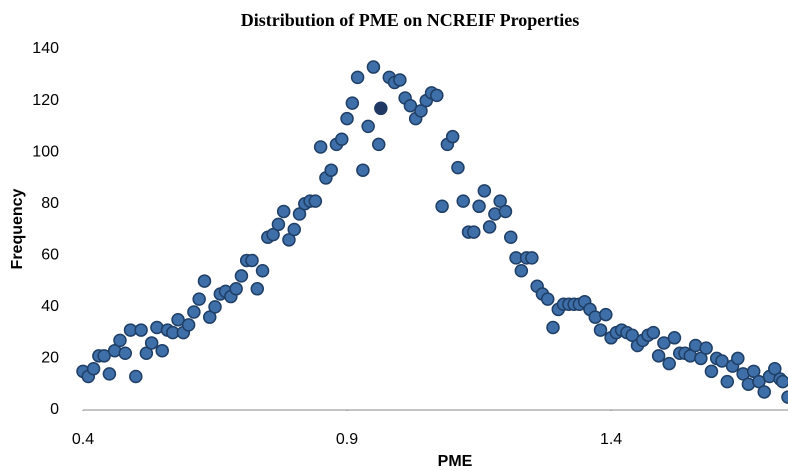  What do you see at coordinates (50, 255) in the screenshot?
I see `y-tick-label: 60` at bounding box center [50, 255].